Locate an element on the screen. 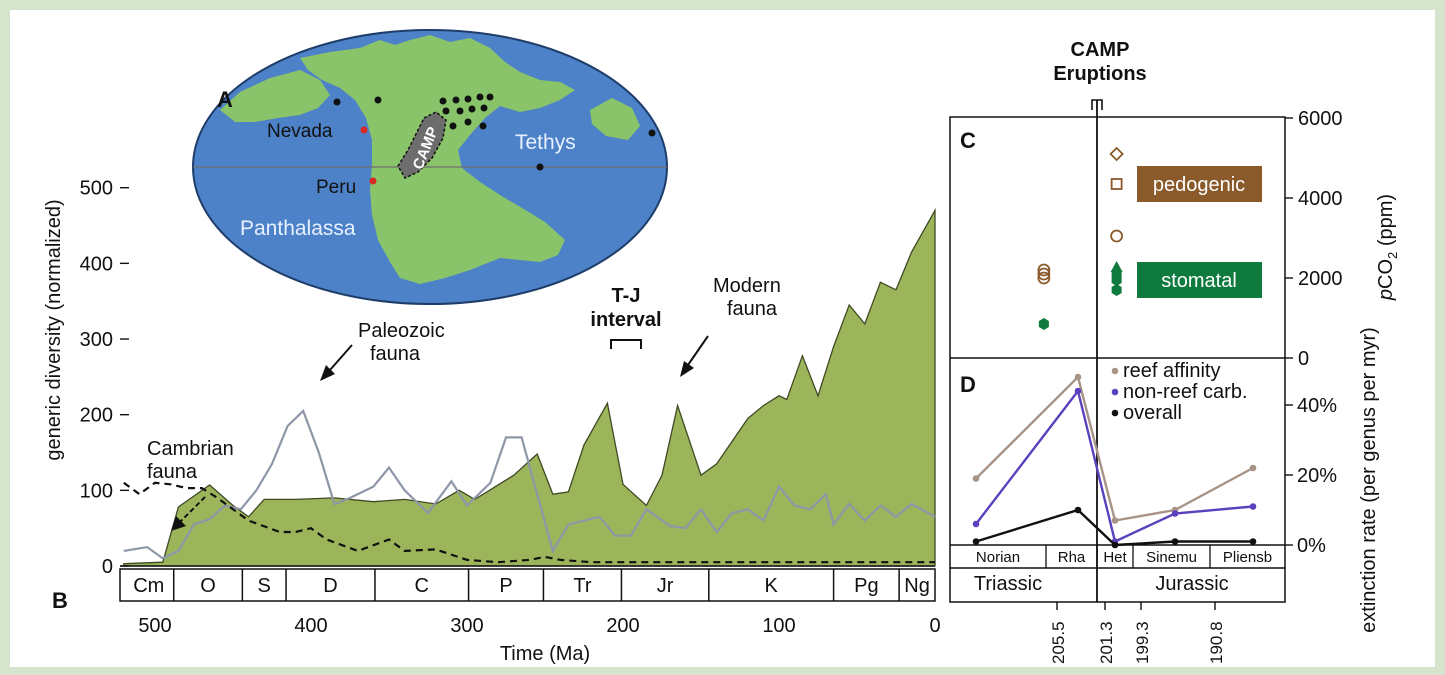 The width and height of the screenshot is (1445, 675). tethys-label: Tethys is located at coordinates (545, 142).